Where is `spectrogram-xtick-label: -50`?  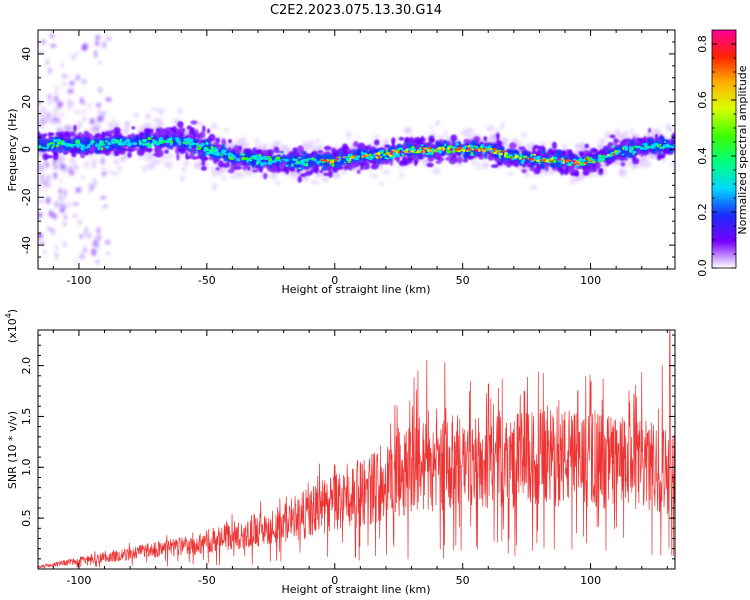 spectrogram-xtick-label: -50 is located at coordinates (207, 280).